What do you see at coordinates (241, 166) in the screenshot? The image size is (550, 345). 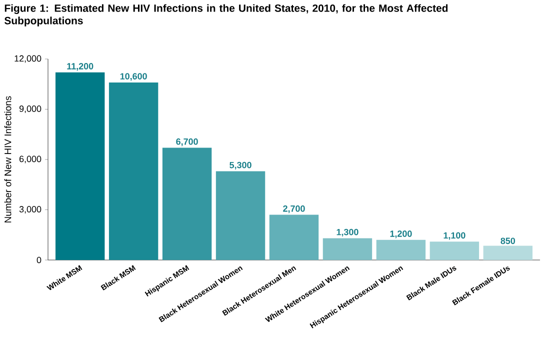 I see `data-label: 5,300` at bounding box center [241, 166].